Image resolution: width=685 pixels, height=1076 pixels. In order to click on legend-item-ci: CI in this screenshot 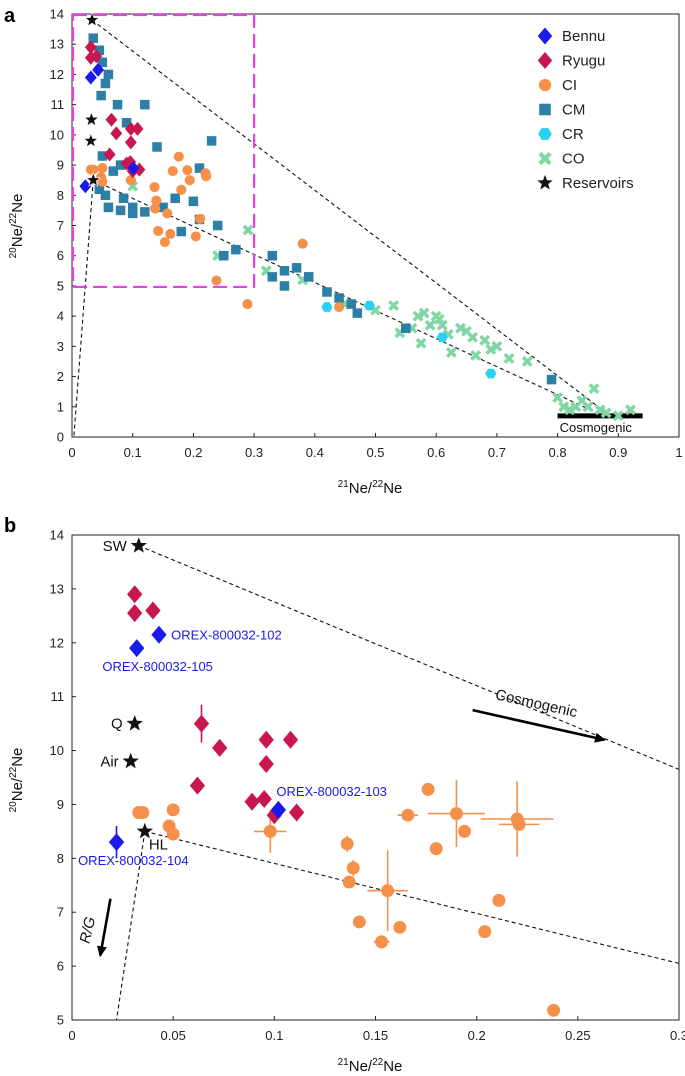, I will do `click(557, 85)`.